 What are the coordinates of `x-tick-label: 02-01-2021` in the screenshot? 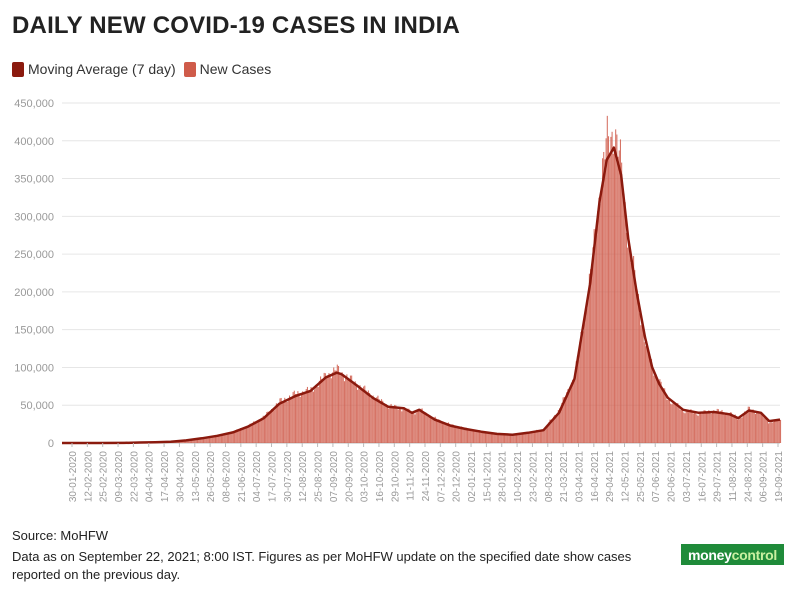 It's located at (472, 477).